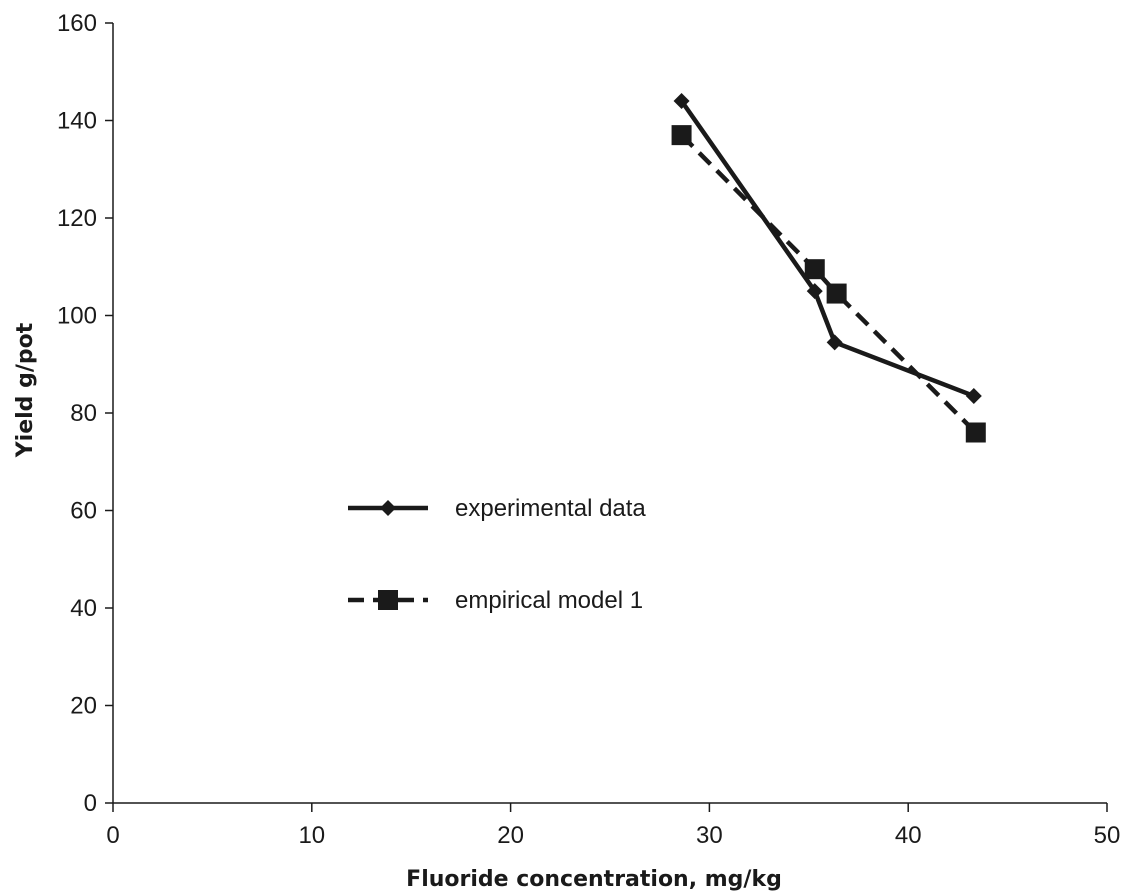 This screenshot has height=892, width=1125. Describe the element at coordinates (510, 835) in the screenshot. I see `x-tick-label: 20` at that location.